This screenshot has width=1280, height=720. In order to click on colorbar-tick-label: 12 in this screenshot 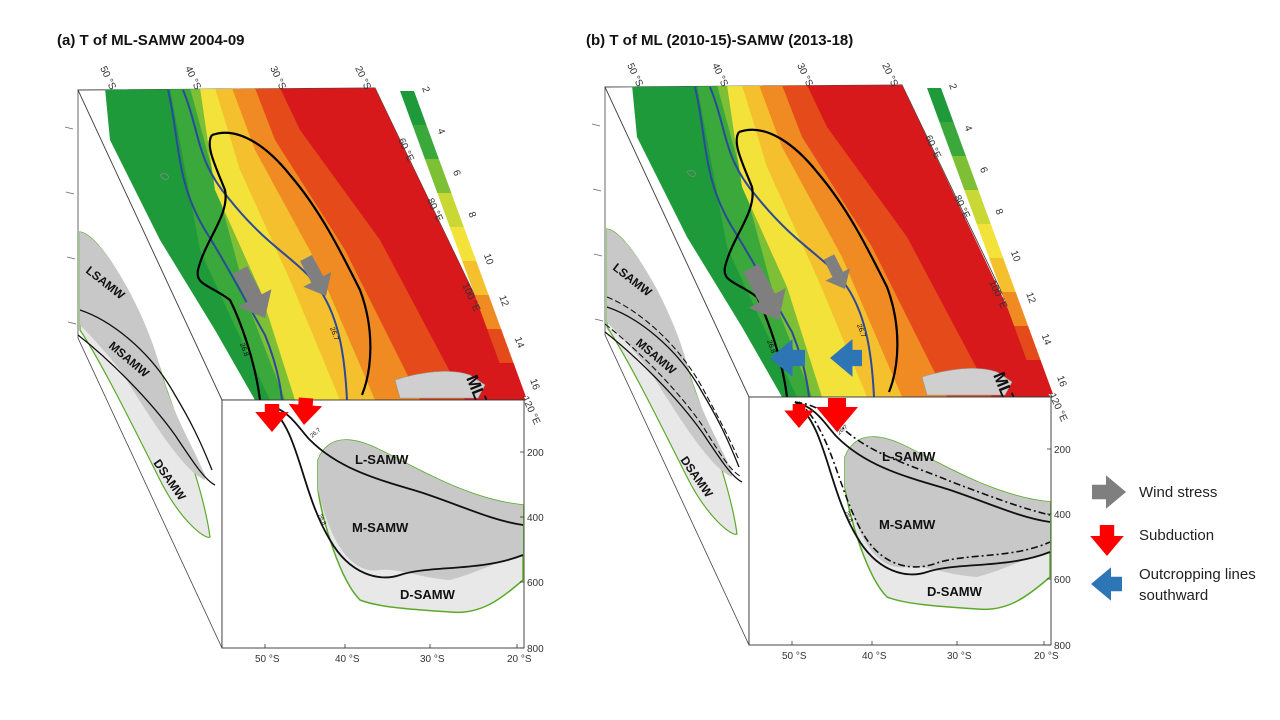, I will do `click(1030, 298)`.